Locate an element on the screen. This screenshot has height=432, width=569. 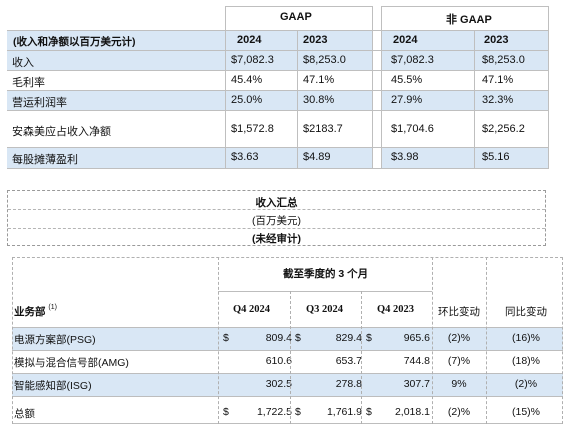
gaap-2023-value: $2183.7 is located at coordinates (323, 129).